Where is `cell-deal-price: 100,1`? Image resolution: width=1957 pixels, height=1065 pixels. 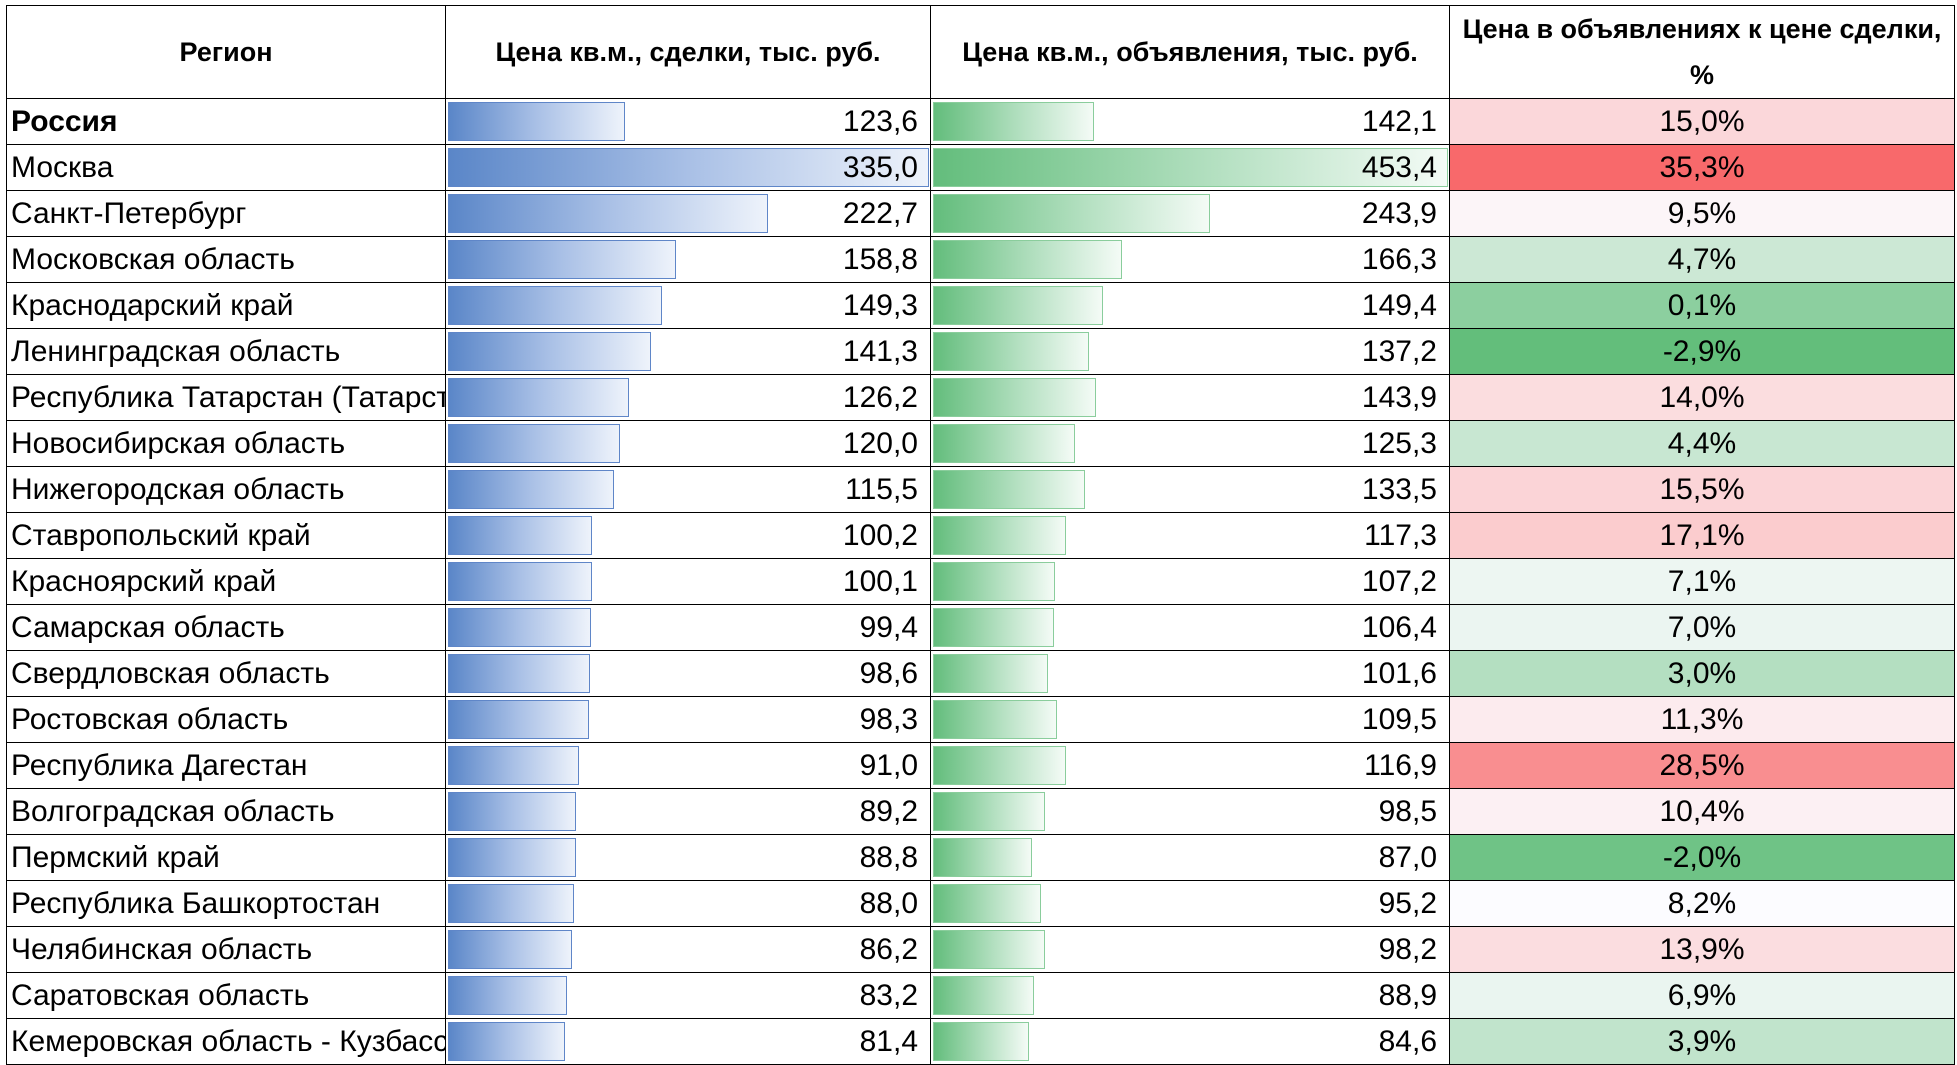 cell-deal-price: 100,1 is located at coordinates (688, 581).